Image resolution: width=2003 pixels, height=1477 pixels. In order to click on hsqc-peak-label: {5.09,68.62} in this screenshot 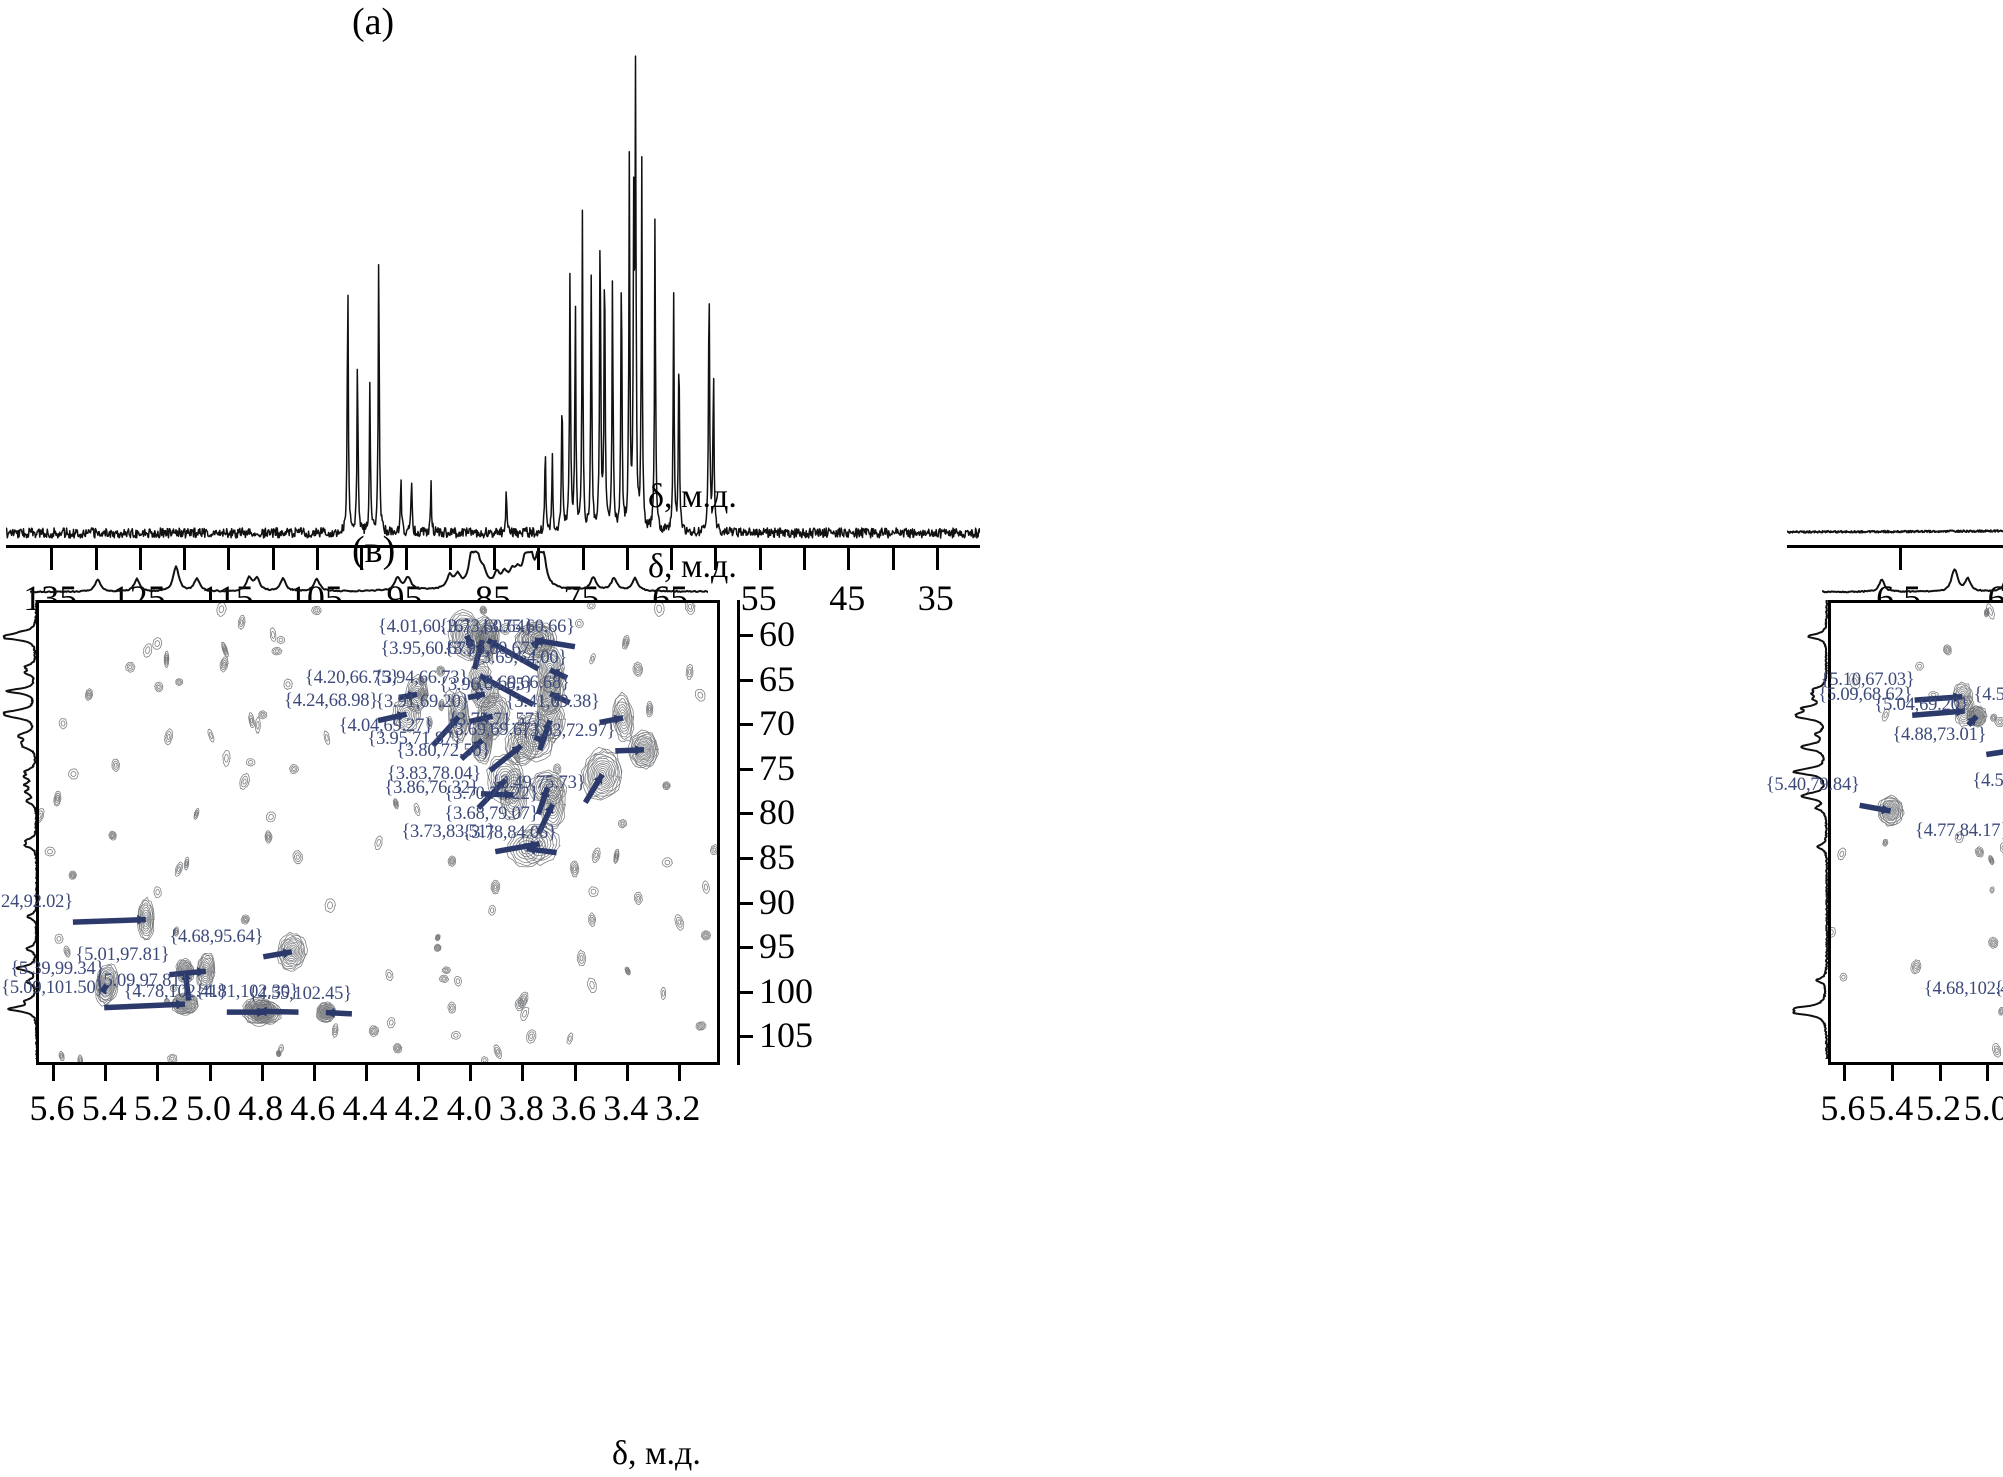, I will do `click(1865, 695)`.